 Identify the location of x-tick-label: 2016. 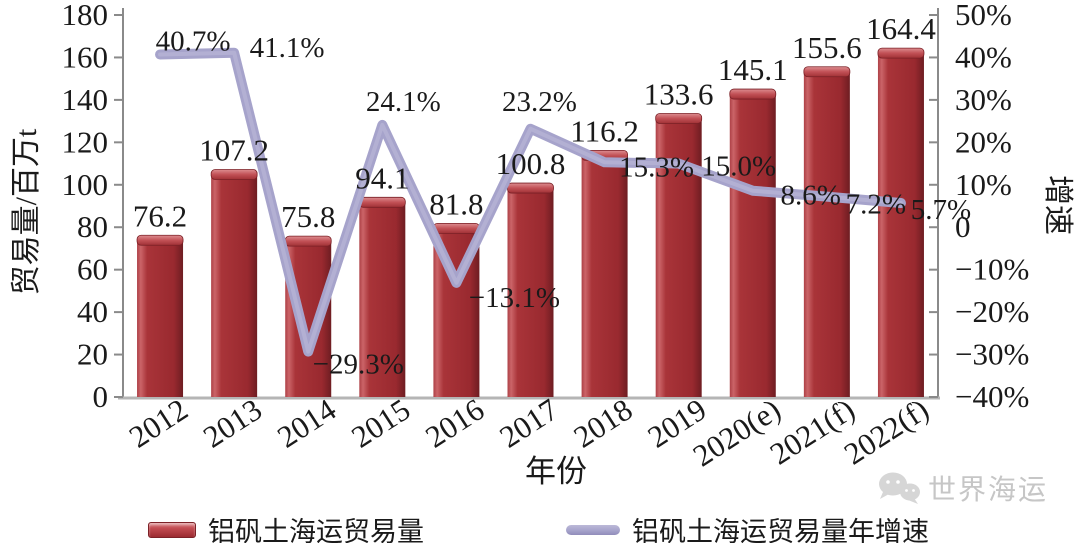
(454, 423).